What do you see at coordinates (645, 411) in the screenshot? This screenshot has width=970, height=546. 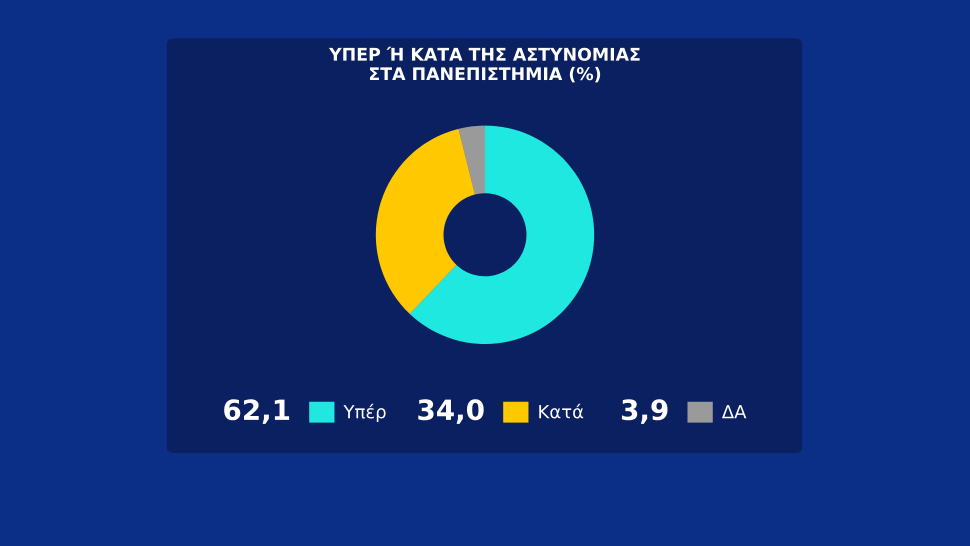 I see `data-label: 3,9` at bounding box center [645, 411].